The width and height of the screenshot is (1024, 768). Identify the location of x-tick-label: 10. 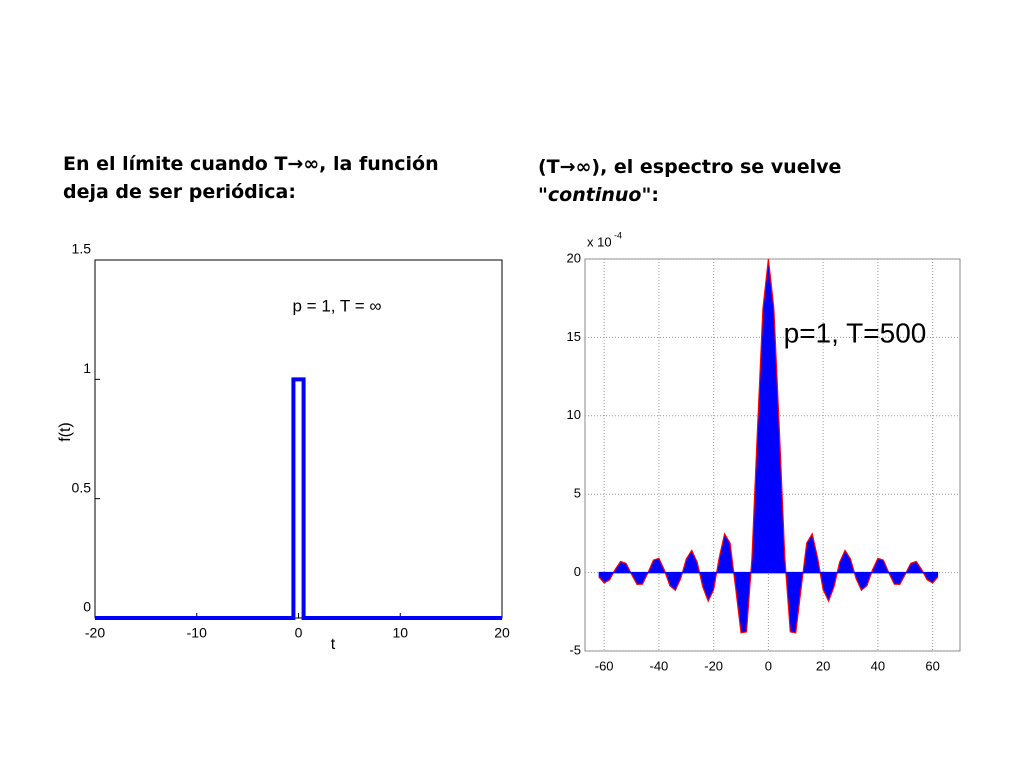
(400, 633).